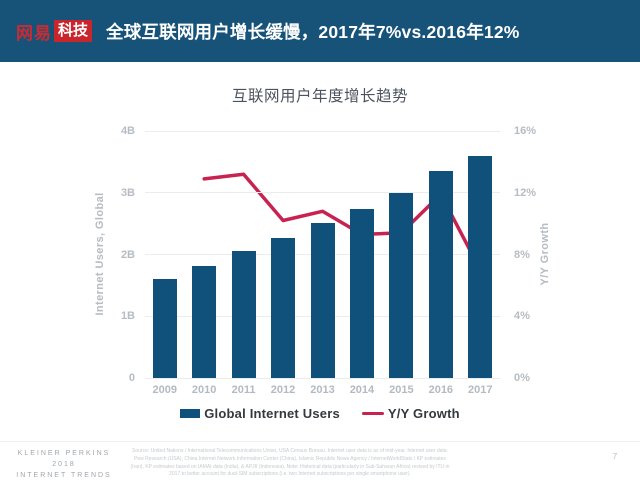  What do you see at coordinates (440, 274) in the screenshot?
I see `bar-2016` at bounding box center [440, 274].